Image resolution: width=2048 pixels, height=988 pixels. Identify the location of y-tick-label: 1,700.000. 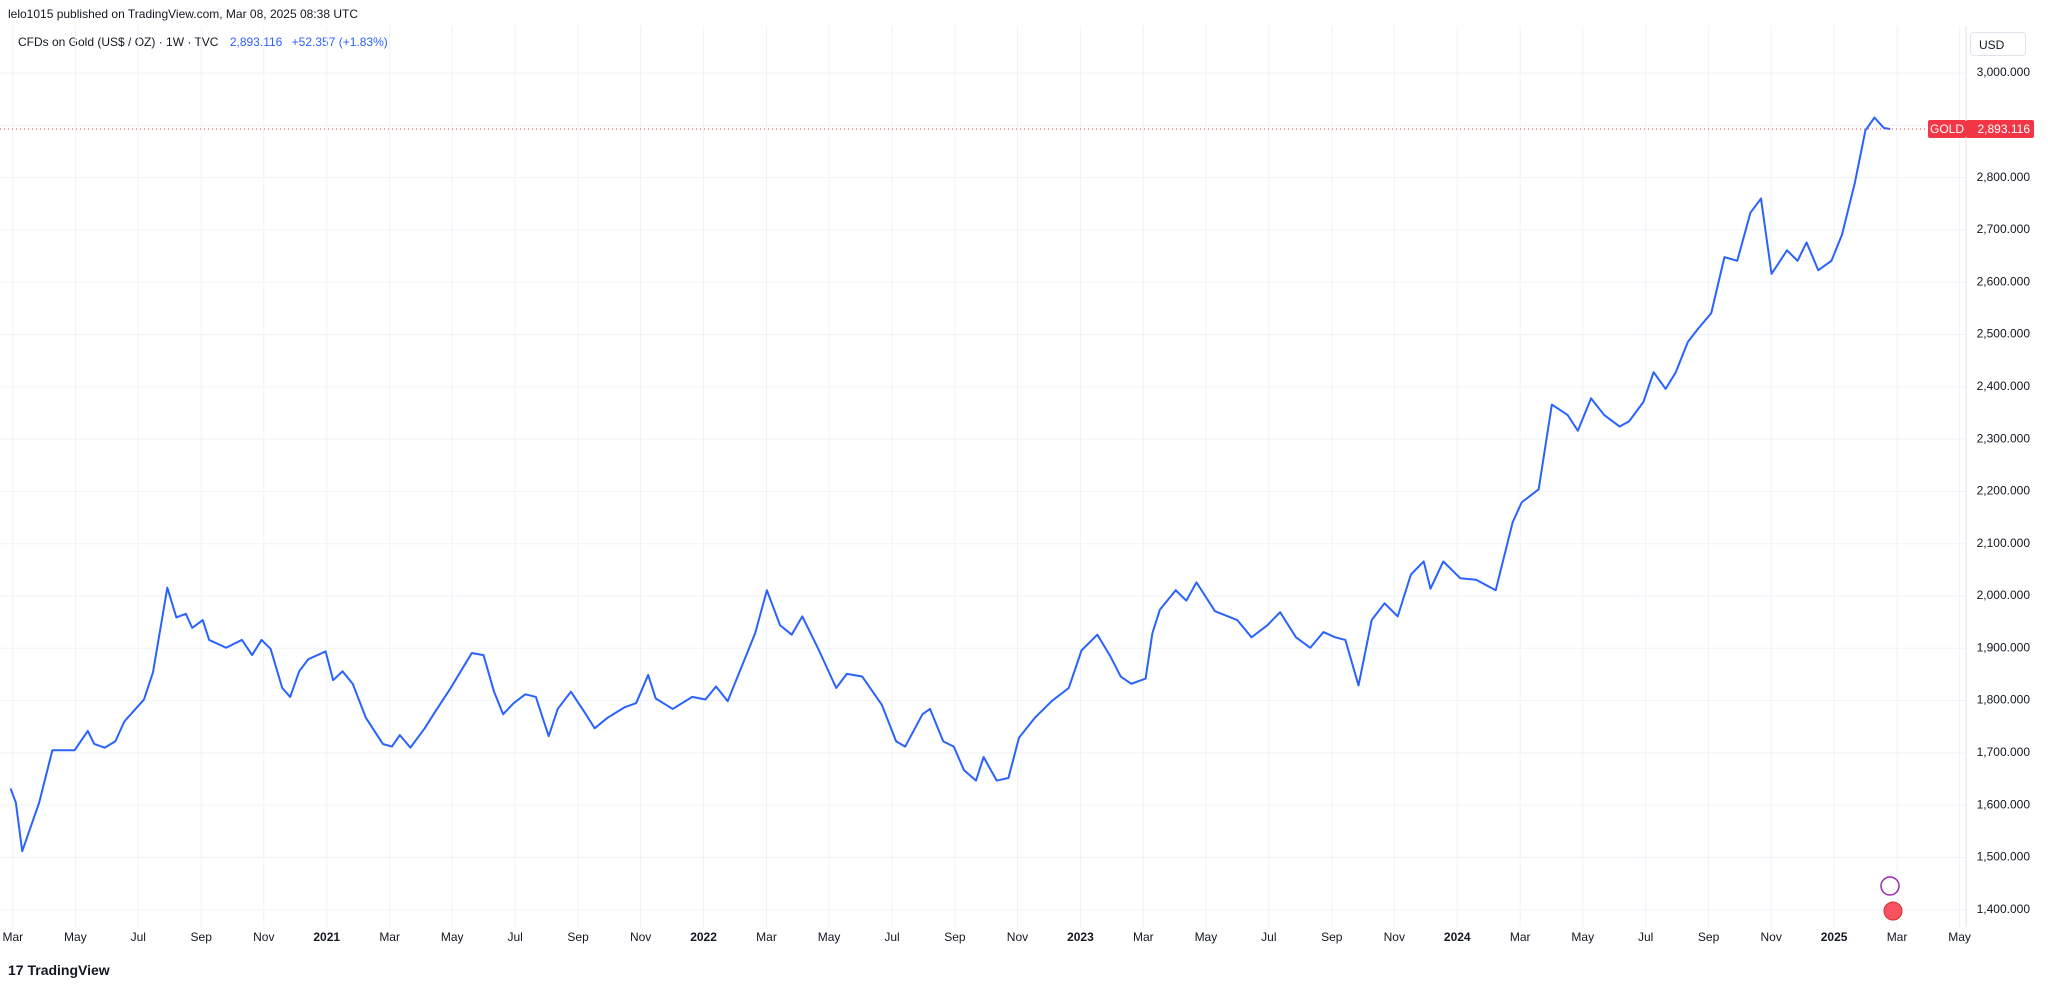
(2004, 752).